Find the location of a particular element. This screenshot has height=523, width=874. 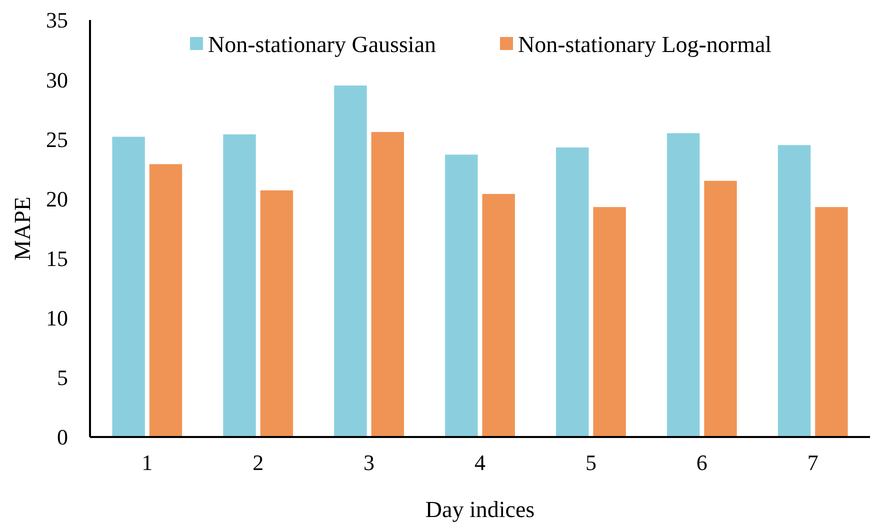

x-tick-label: 3 is located at coordinates (369, 462).